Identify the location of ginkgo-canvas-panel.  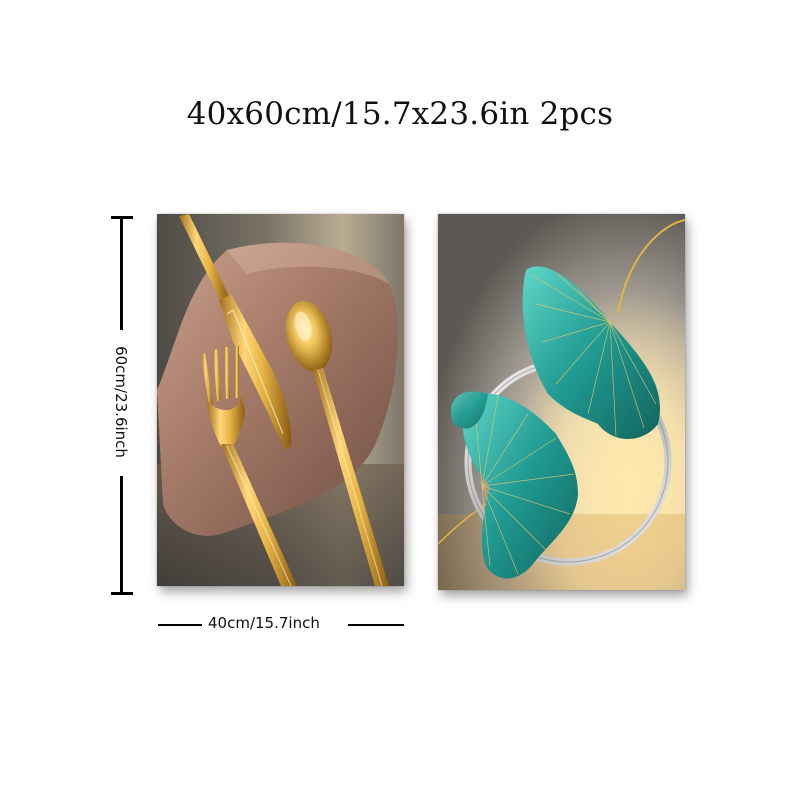
(561, 402).